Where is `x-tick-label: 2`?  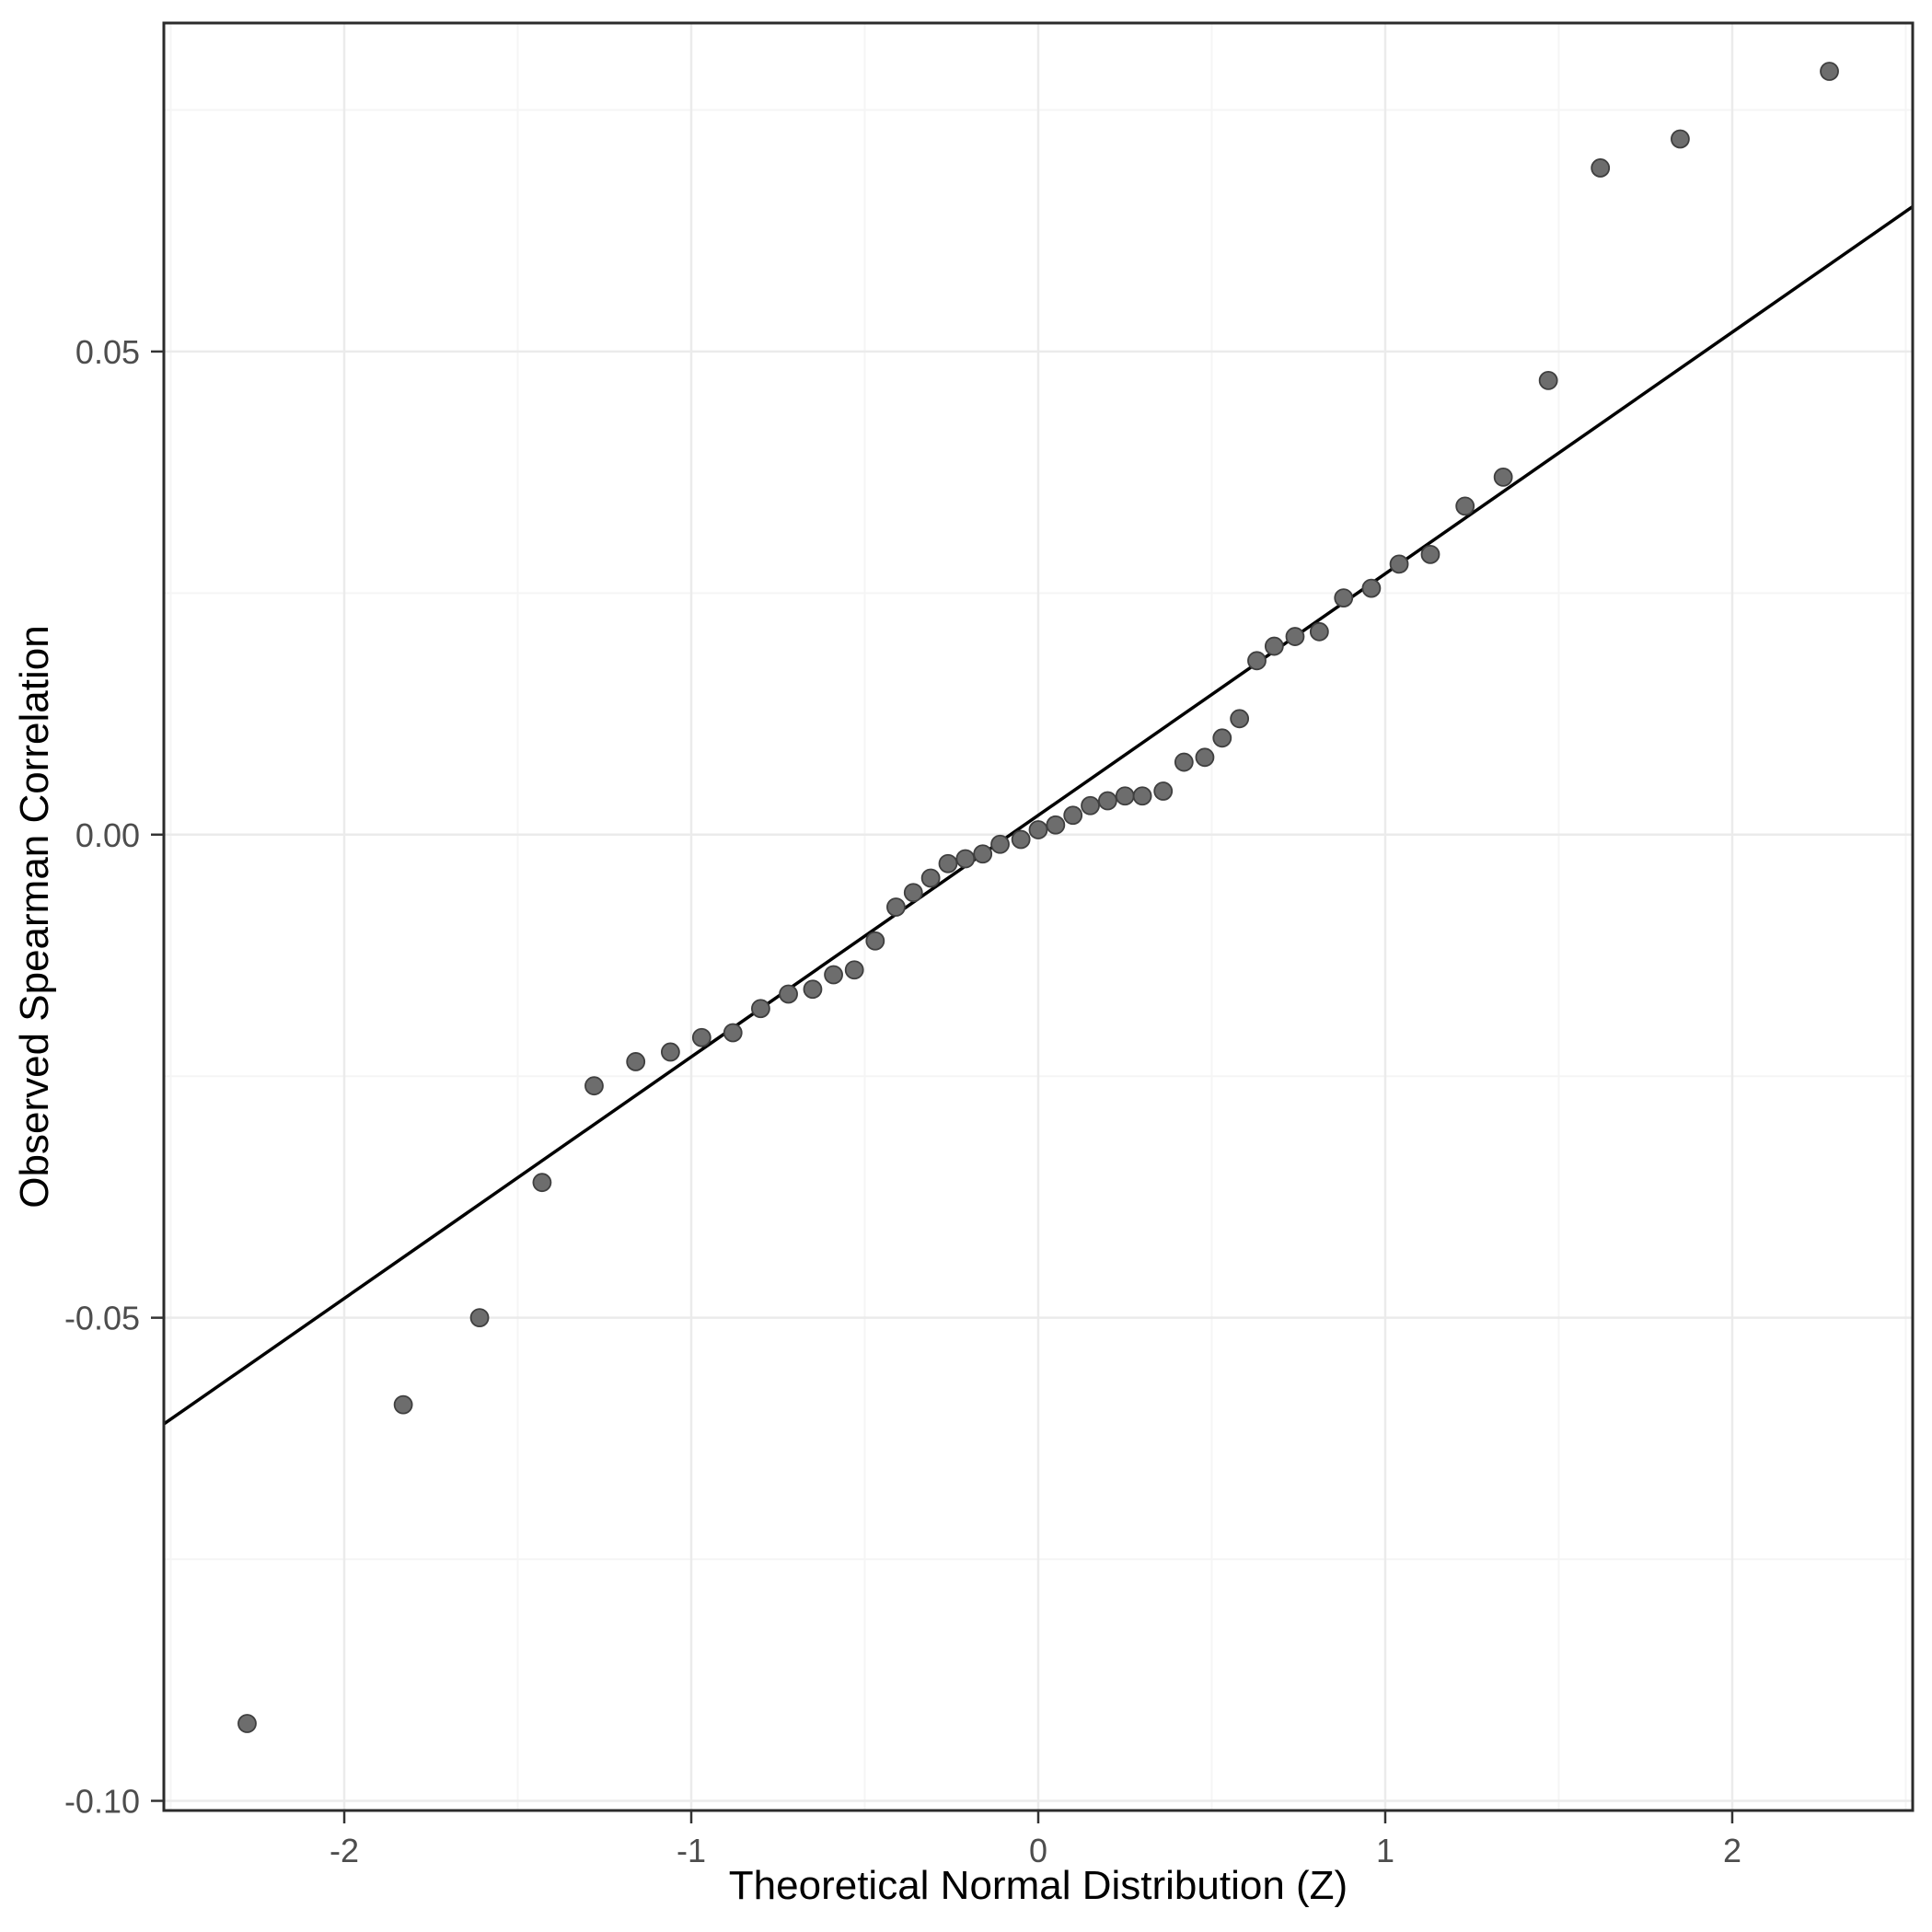 x-tick-label: 2 is located at coordinates (1732, 1851).